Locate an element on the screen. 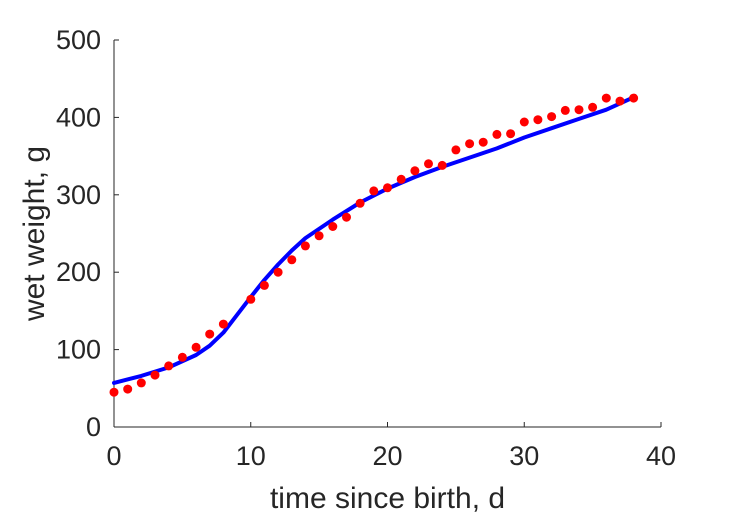  x-axis-label: time since birth, d is located at coordinates (387, 498).